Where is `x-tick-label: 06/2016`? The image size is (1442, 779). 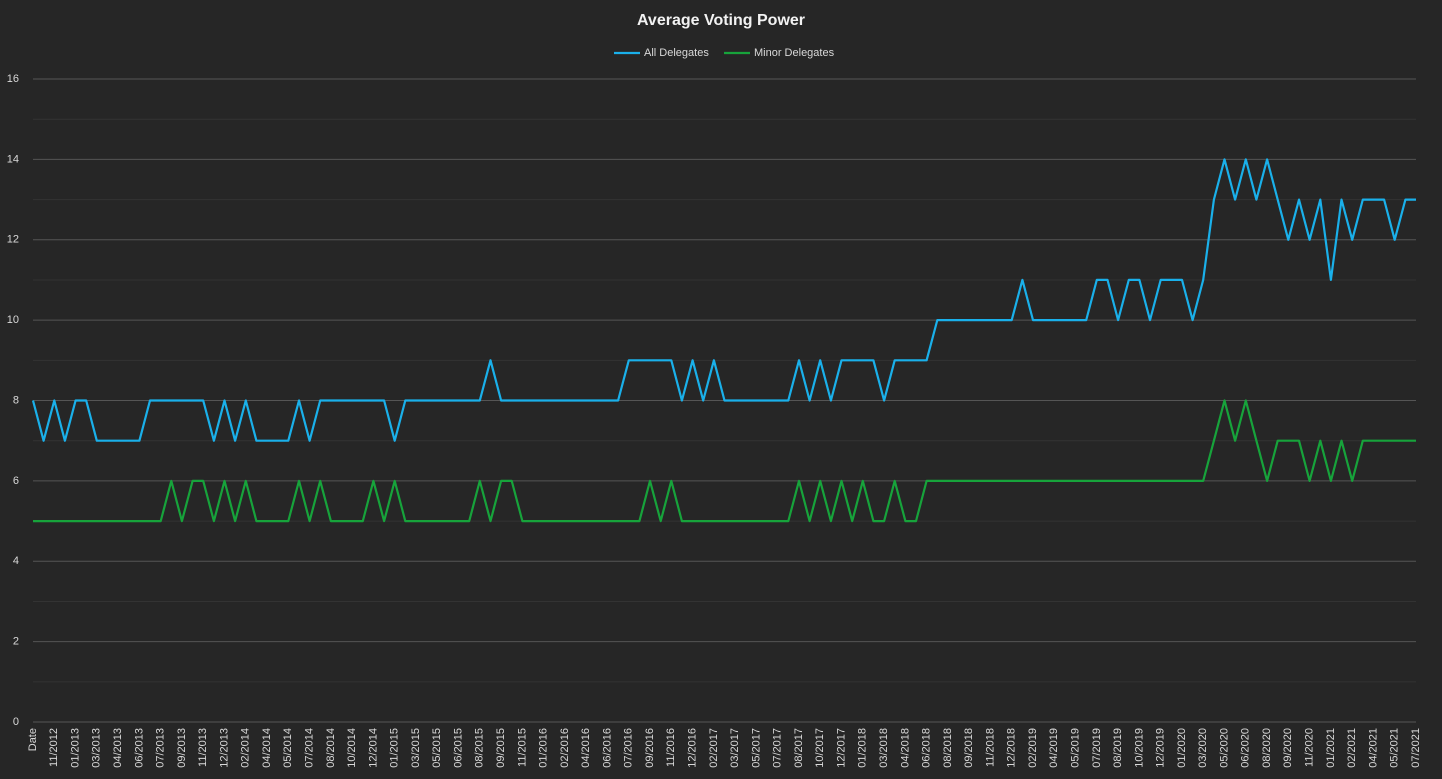
x-tick-label: 06/2016 is located at coordinates (607, 748).